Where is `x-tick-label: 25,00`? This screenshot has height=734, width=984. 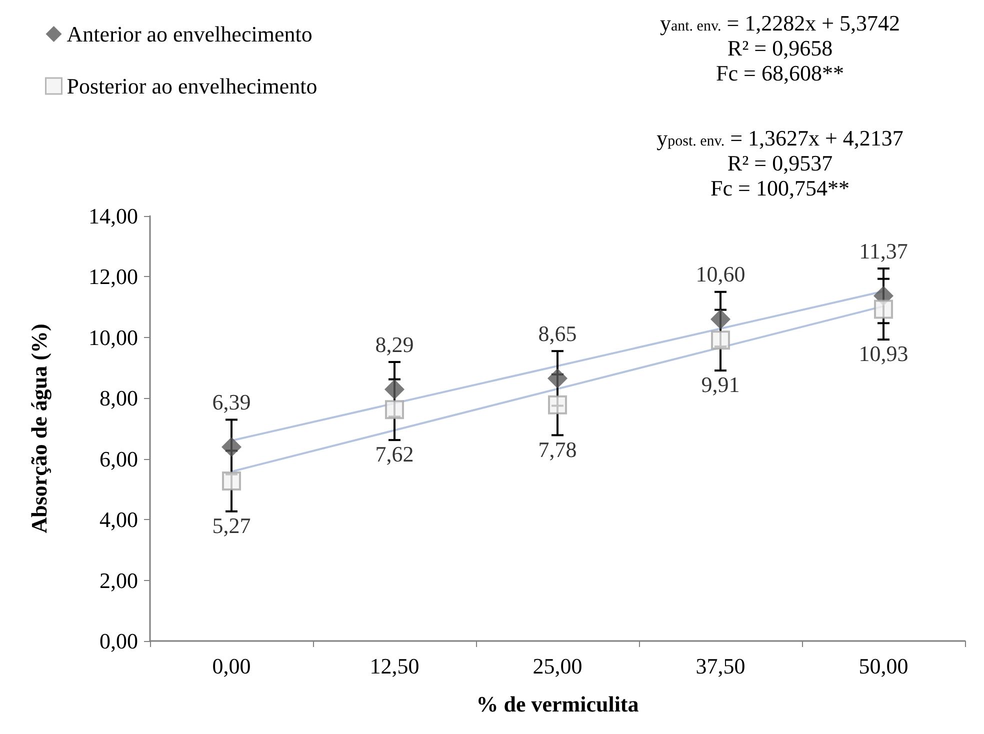
x-tick-label: 25,00 is located at coordinates (557, 666).